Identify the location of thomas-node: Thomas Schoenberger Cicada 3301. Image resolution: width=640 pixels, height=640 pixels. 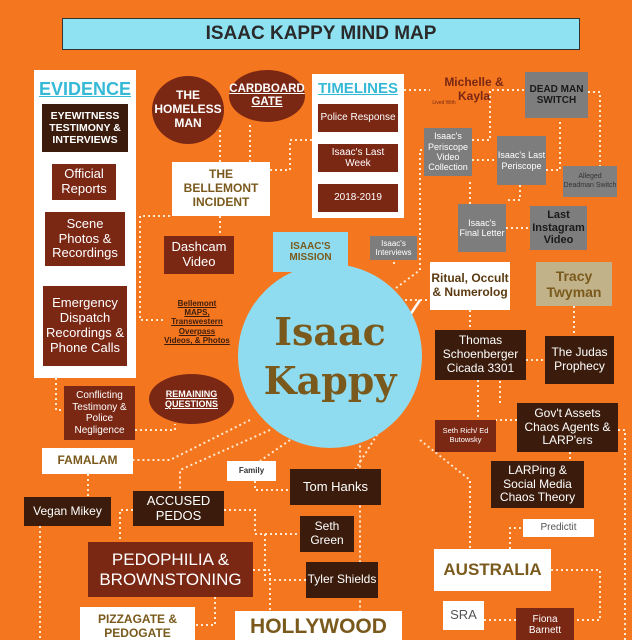
(480, 355).